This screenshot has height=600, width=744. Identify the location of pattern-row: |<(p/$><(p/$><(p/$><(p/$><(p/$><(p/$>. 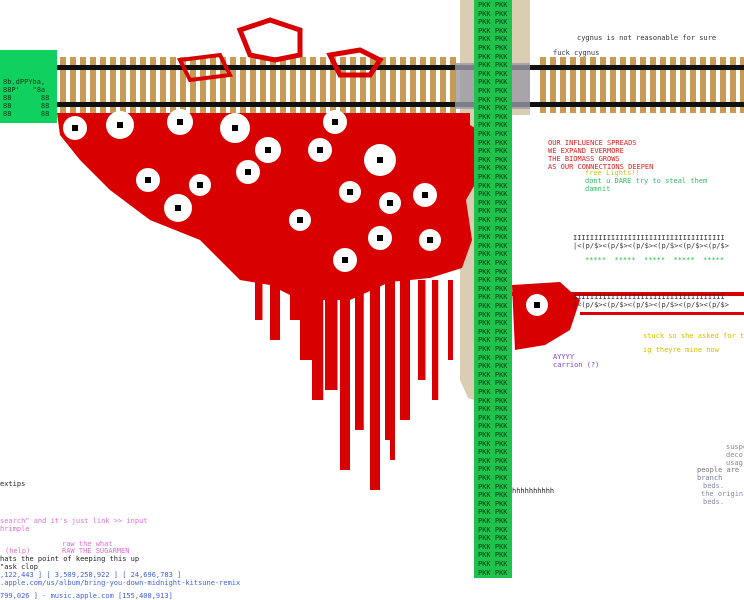
(651, 305).